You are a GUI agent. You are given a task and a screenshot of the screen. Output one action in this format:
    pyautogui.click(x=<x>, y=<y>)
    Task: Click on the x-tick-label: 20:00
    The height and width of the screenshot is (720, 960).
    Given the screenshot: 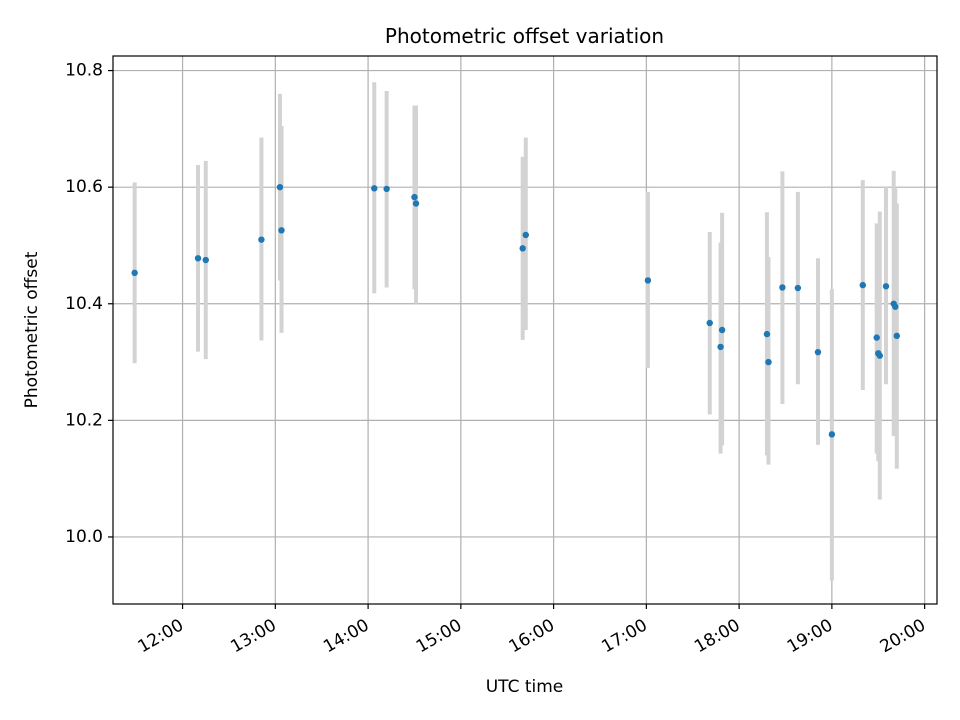 What is the action you would take?
    pyautogui.click(x=903, y=636)
    